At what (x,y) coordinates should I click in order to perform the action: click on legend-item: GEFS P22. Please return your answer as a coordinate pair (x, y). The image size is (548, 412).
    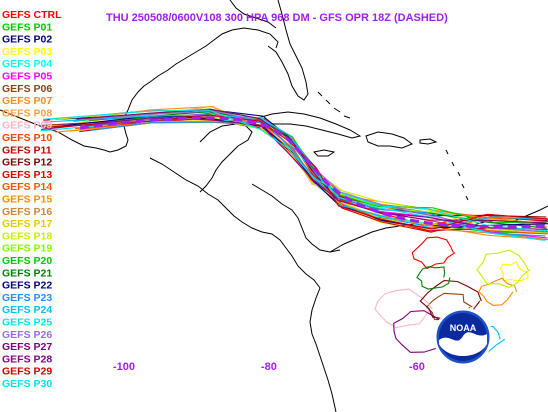
    Looking at the image, I should click on (27, 286).